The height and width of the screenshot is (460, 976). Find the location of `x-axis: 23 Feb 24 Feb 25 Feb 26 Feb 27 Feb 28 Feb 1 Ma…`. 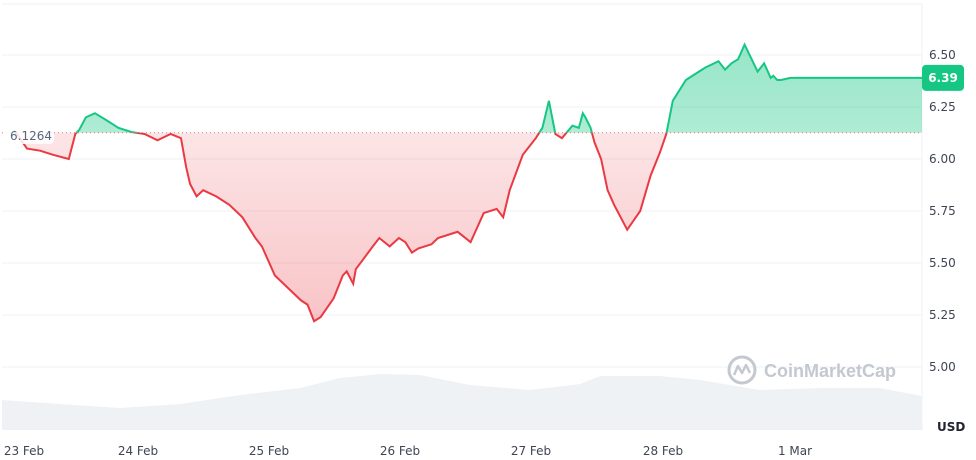

x-axis: 23 Feb 24 Feb 25 Feb 26 Feb 27 Feb 28 Feb 1 Ma… is located at coordinates (408, 451).